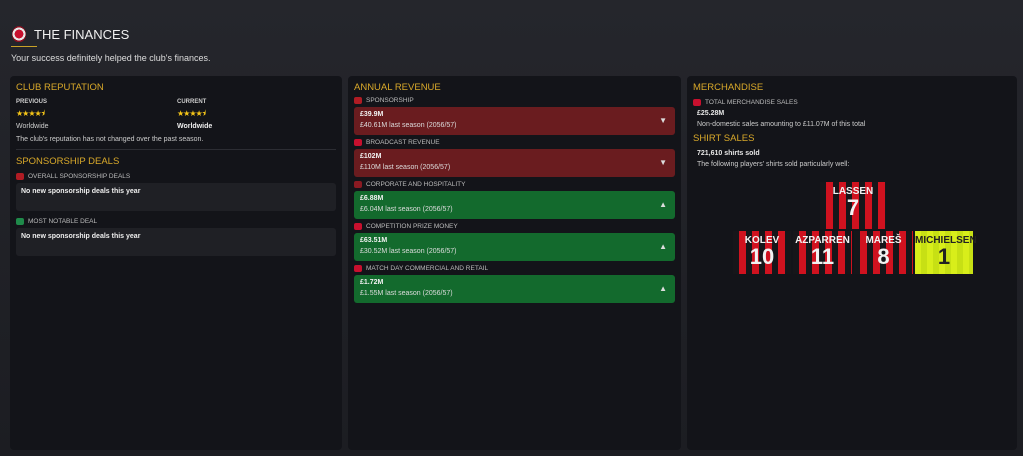 Image resolution: width=1023 pixels, height=456 pixels. What do you see at coordinates (403, 142) in the screenshot?
I see `label-text: BROADCAST REVENUE` at bounding box center [403, 142].